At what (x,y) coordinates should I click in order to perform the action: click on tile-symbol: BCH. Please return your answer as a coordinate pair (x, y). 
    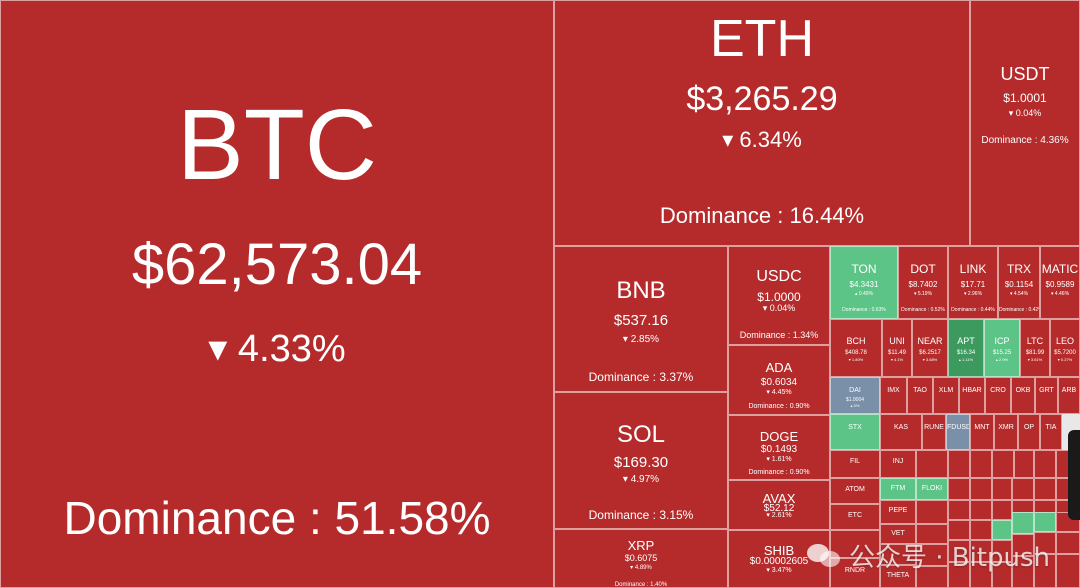
    Looking at the image, I should click on (856, 341).